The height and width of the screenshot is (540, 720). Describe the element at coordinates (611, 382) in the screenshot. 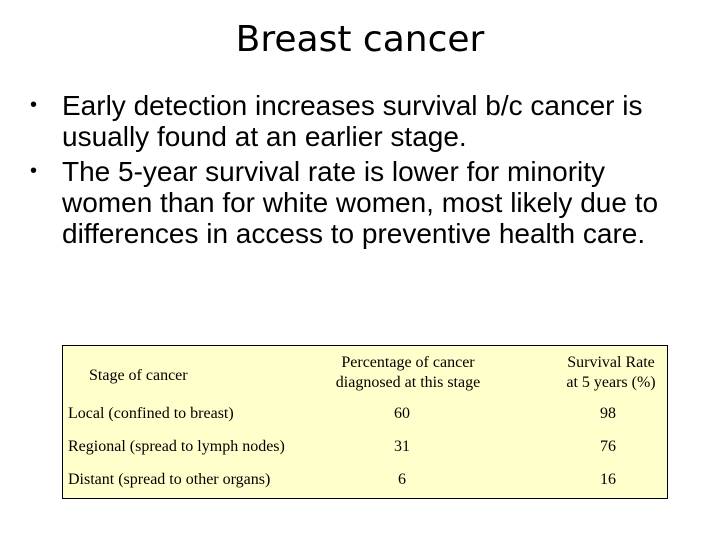

I see `header-survival-line2: at 5 years (%)` at that location.